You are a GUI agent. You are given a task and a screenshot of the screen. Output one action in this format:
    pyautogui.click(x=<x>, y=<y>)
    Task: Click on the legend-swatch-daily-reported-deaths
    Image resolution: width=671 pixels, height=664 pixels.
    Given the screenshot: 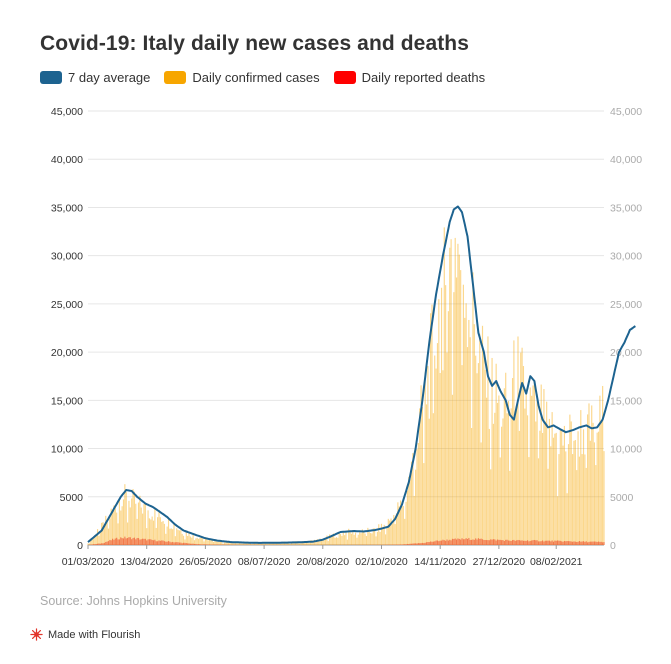 What is the action you would take?
    pyautogui.click(x=344, y=77)
    